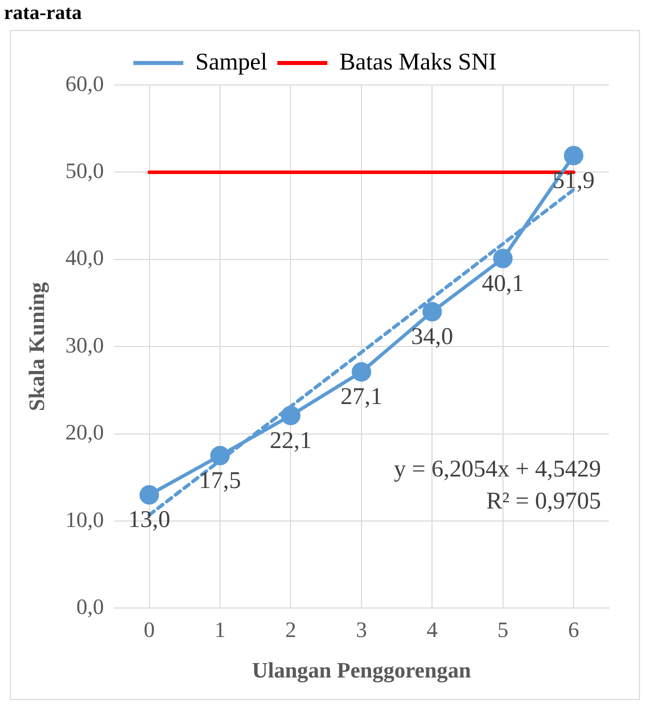 The image size is (646, 706). What do you see at coordinates (149, 629) in the screenshot?
I see `x-tick-label: 0` at bounding box center [149, 629].